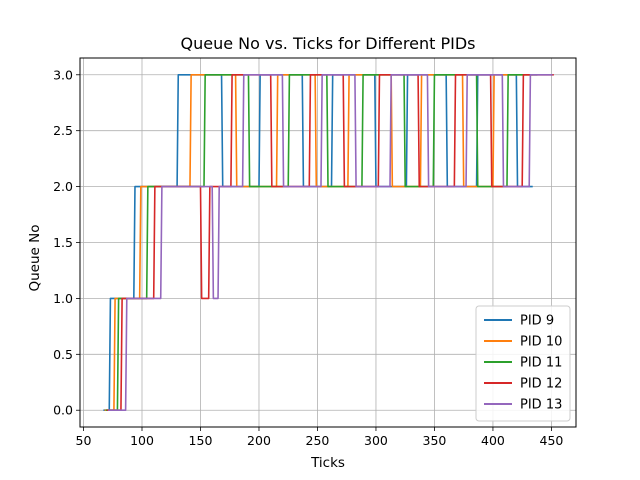  Describe the element at coordinates (541, 363) in the screenshot. I see `legend-label: PID 11` at that location.